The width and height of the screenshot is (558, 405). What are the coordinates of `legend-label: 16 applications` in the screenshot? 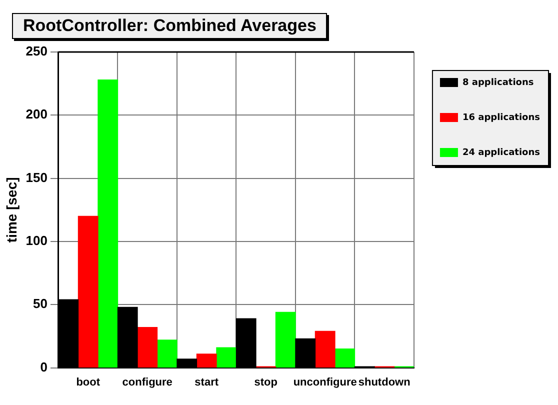 It's located at (501, 117).